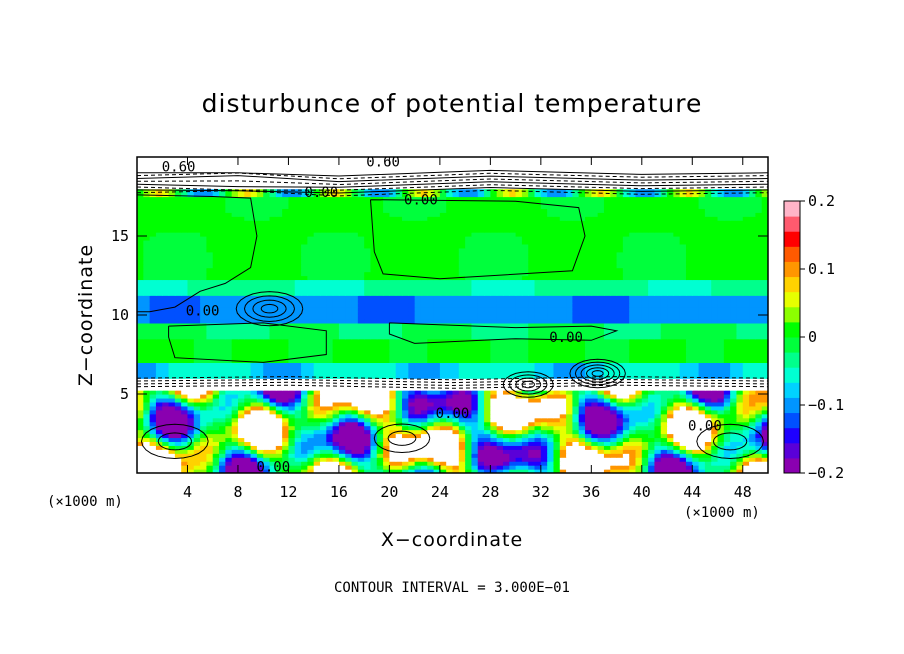  I want to click on x-tick-label: 4, so click(187, 492).